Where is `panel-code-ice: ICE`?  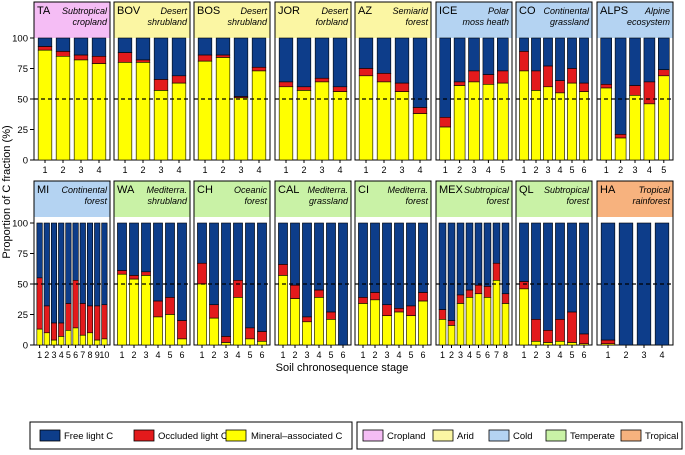 panel-code-ice: ICE is located at coordinates (448, 11).